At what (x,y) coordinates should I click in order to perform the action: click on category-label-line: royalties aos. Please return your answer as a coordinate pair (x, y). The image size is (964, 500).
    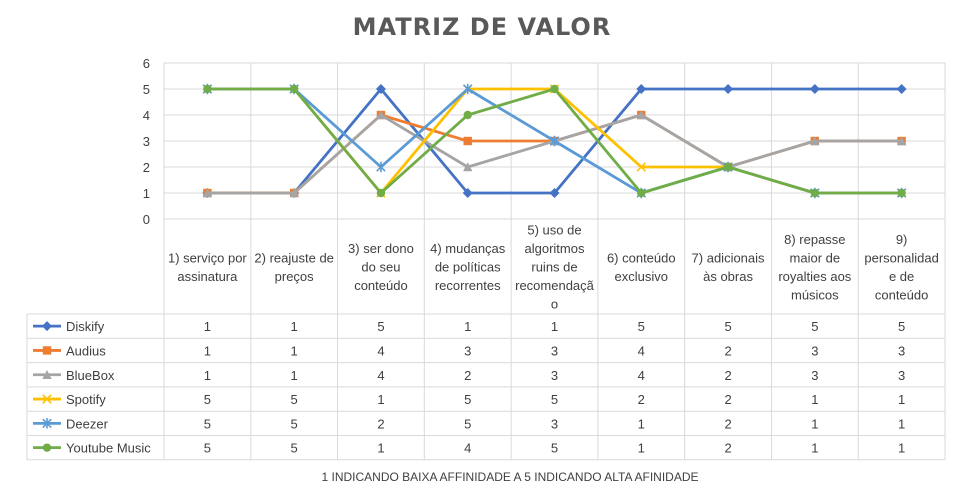
    Looking at the image, I should click on (814, 276).